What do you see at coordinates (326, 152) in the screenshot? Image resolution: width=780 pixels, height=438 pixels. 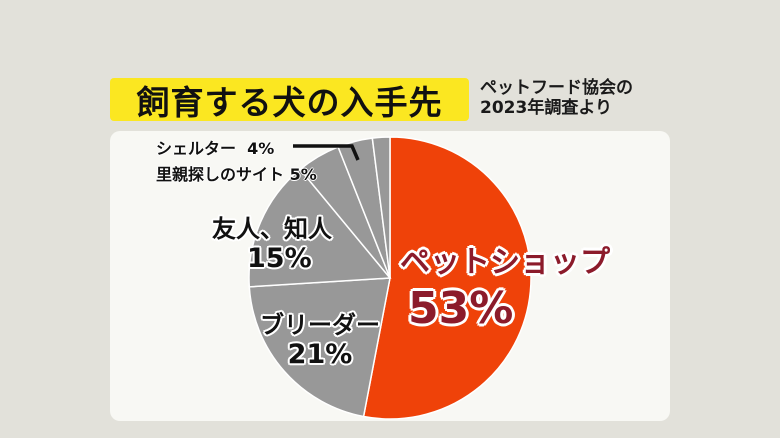 I see `shelter-leader-line` at bounding box center [326, 152].